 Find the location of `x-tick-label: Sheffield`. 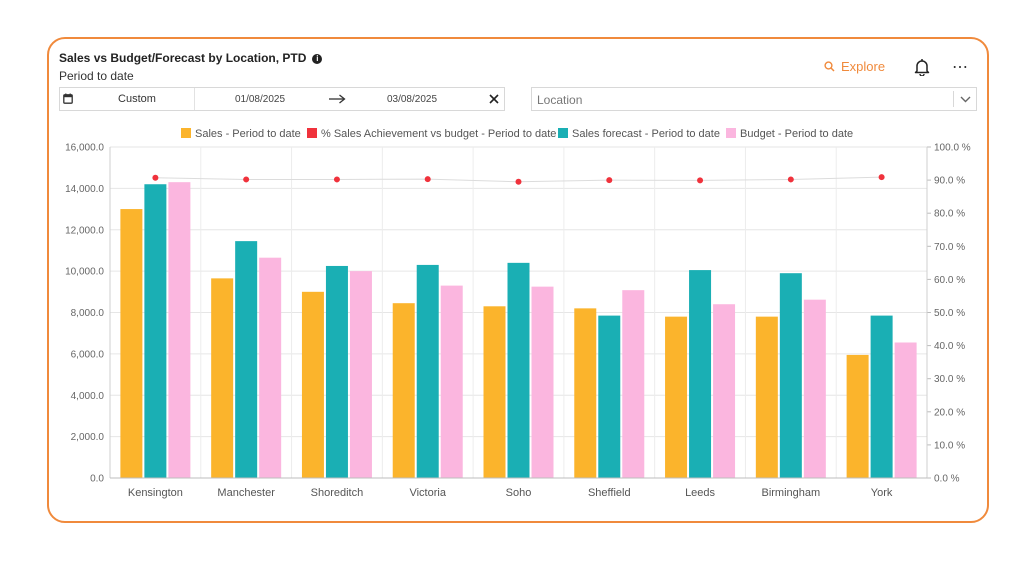

x-tick-label: Sheffield is located at coordinates (609, 493).